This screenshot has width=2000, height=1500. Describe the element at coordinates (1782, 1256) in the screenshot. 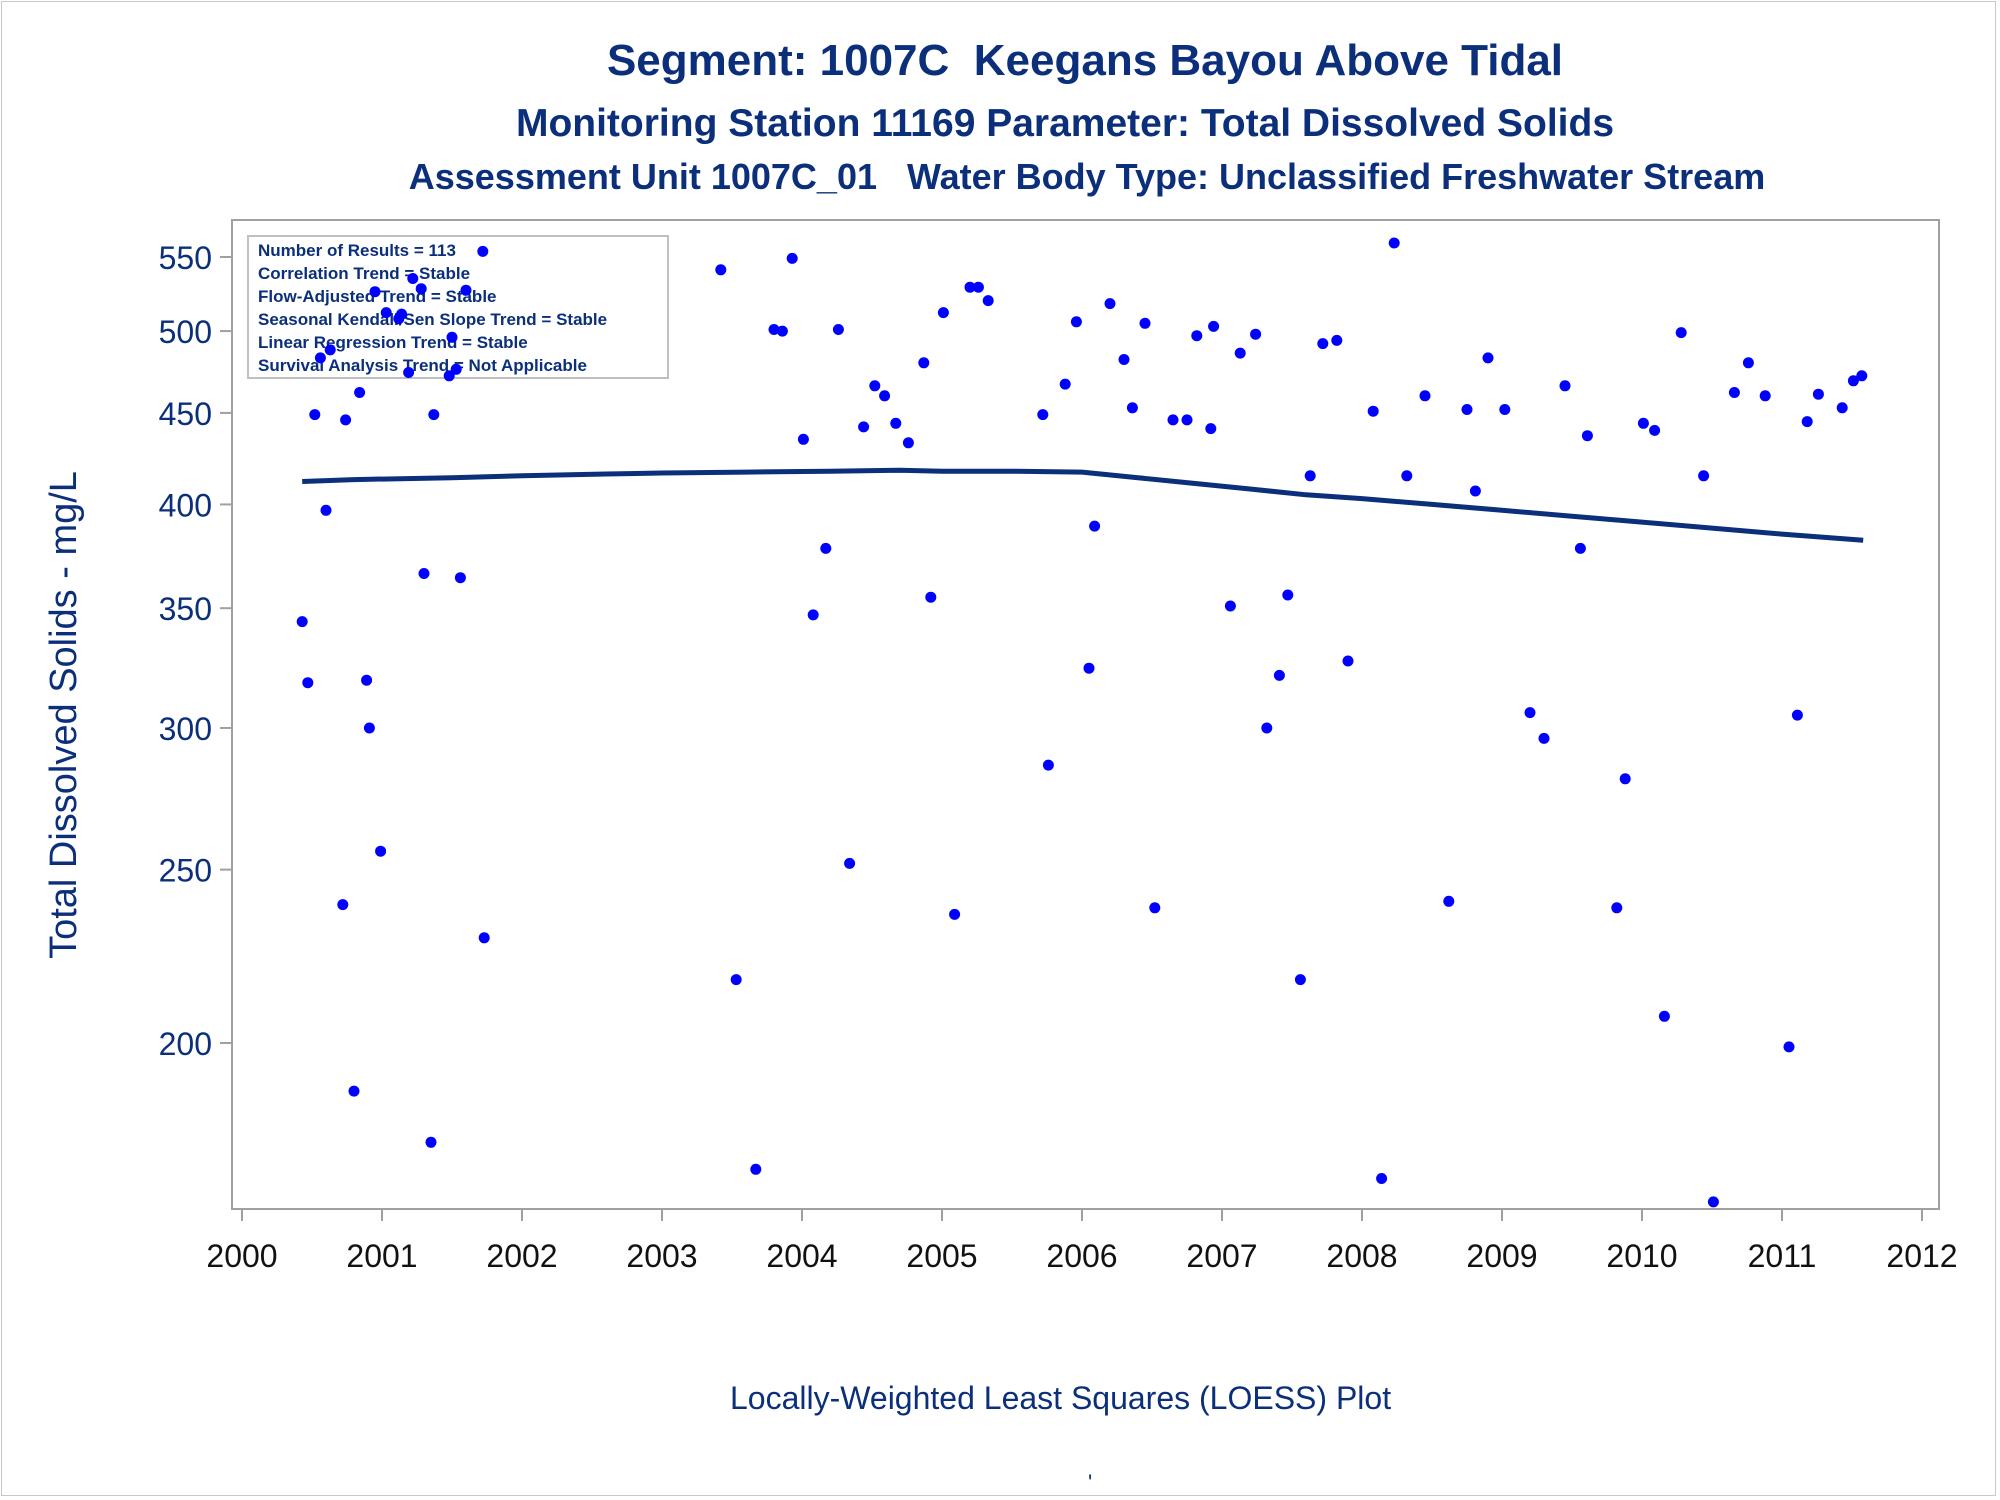

I see `x-tick-label: 2011` at that location.